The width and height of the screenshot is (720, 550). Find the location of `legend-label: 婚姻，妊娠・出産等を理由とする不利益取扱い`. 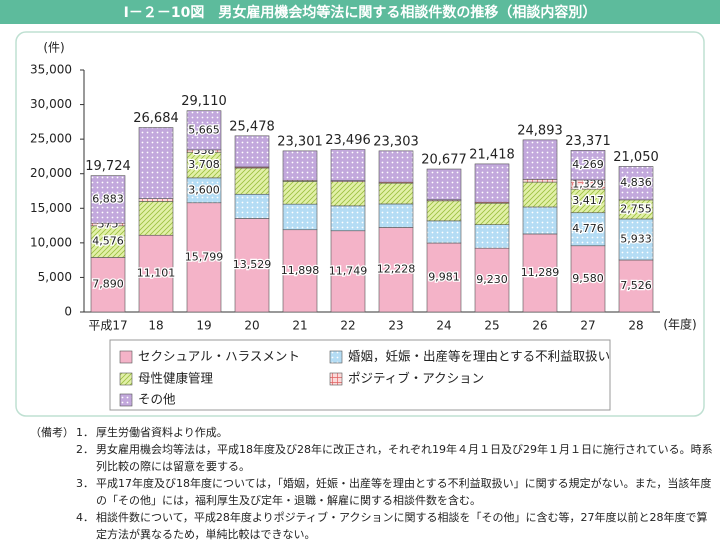

legend-label: 婚姻，妊娠・出産等を理由とする不利益取扱い is located at coordinates (479, 356).